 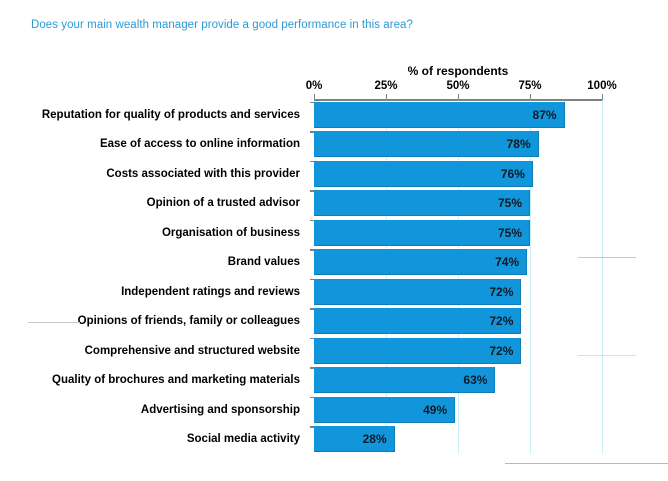 I want to click on bar-value-label: 74%, so click(x=507, y=262).